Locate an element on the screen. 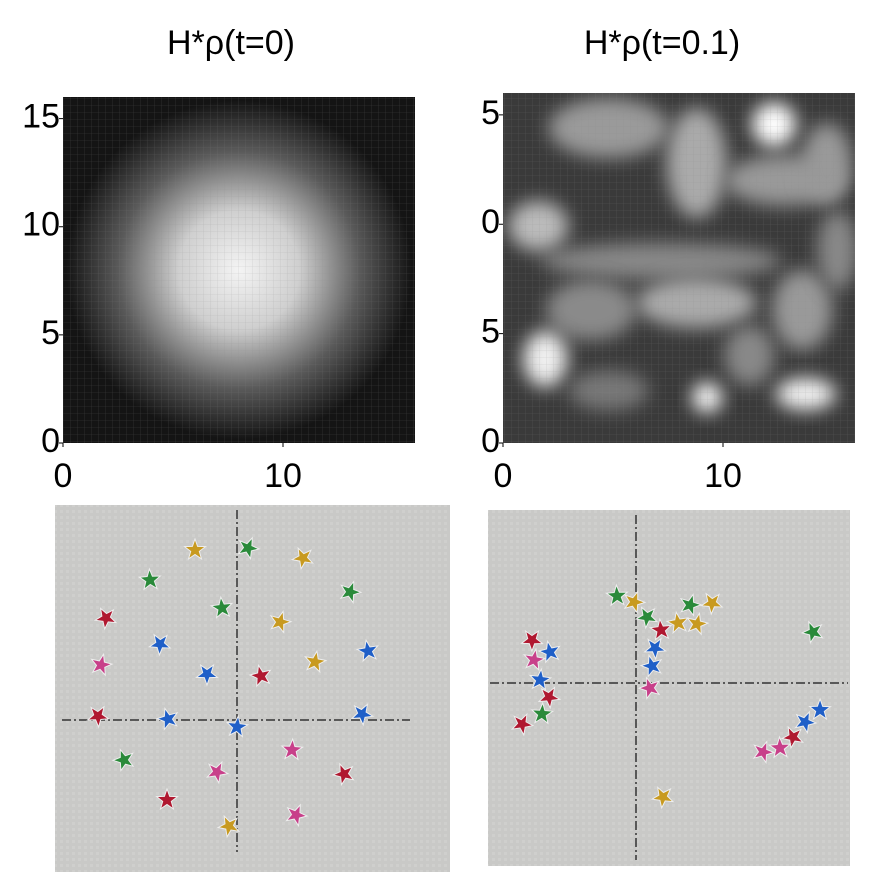  y-tick-label: 15 is located at coordinates (41, 117).